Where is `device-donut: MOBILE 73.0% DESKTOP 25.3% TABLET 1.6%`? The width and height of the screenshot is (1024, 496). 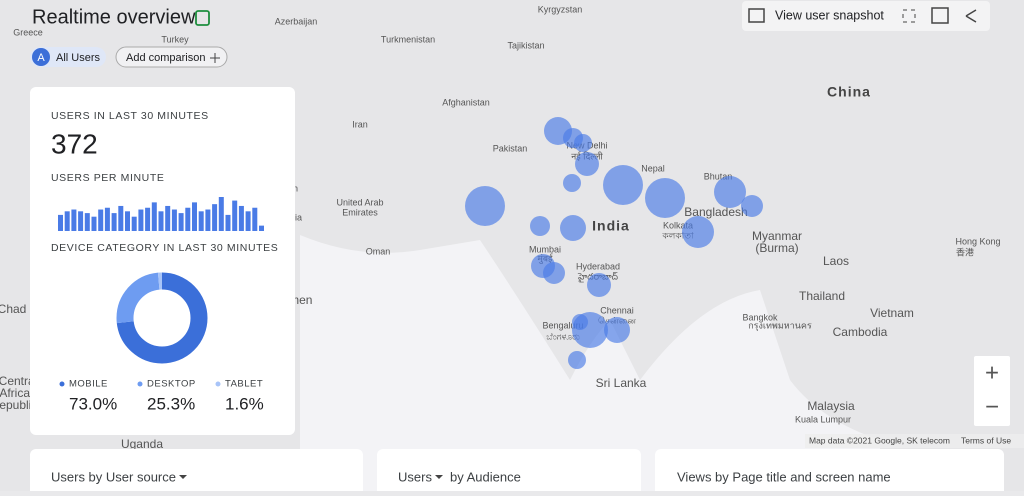 device-donut: MOBILE 73.0% DESKTOP 25.3% TABLET 1.6% is located at coordinates (161, 342).